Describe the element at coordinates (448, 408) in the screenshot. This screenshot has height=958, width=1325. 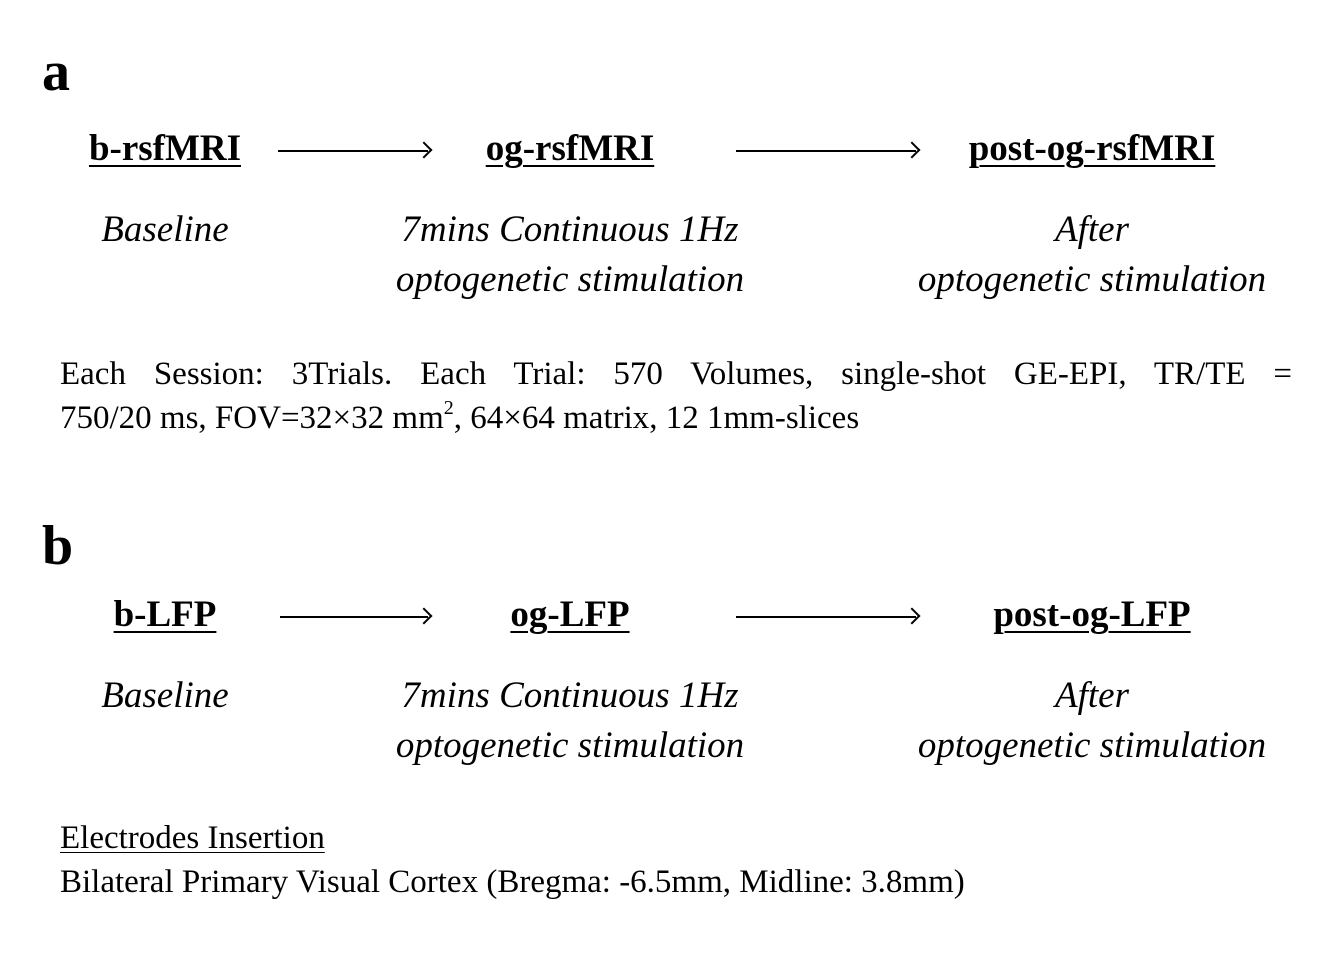
I see `superscript: 2` at that location.